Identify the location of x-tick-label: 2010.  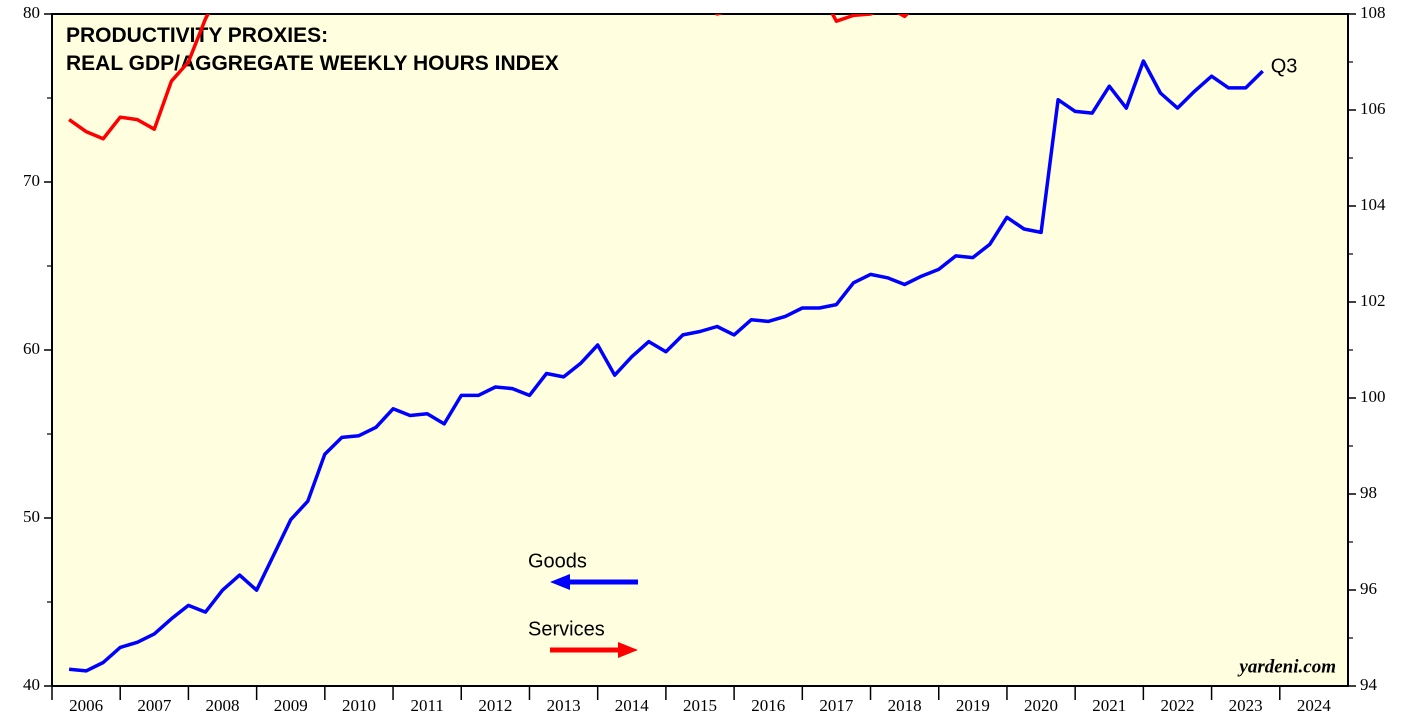
(359, 705).